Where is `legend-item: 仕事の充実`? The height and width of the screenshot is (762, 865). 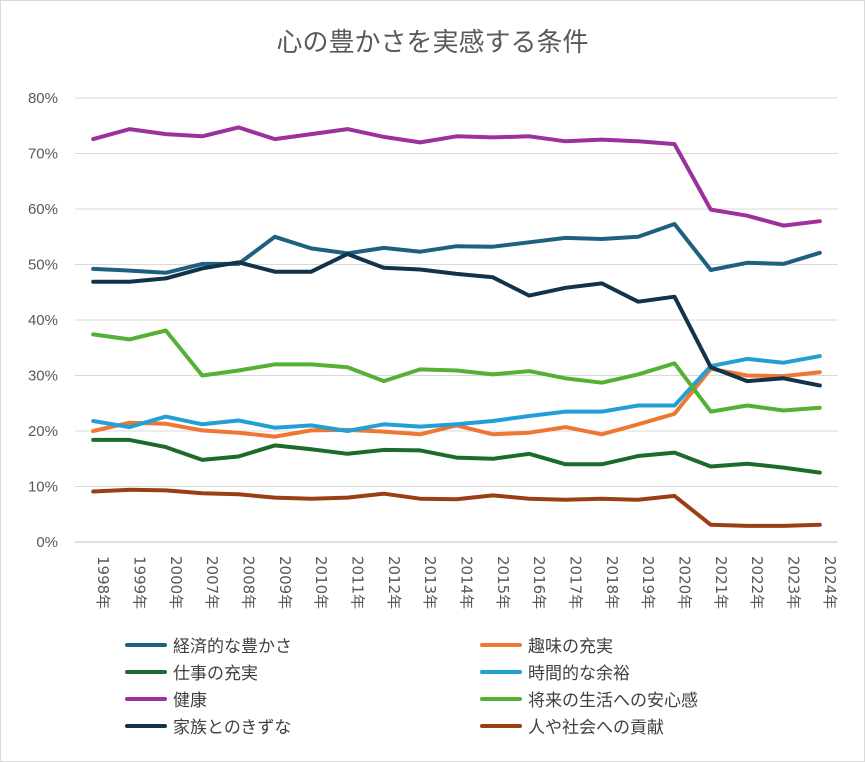
legend-item: 仕事の充実 is located at coordinates (302, 671).